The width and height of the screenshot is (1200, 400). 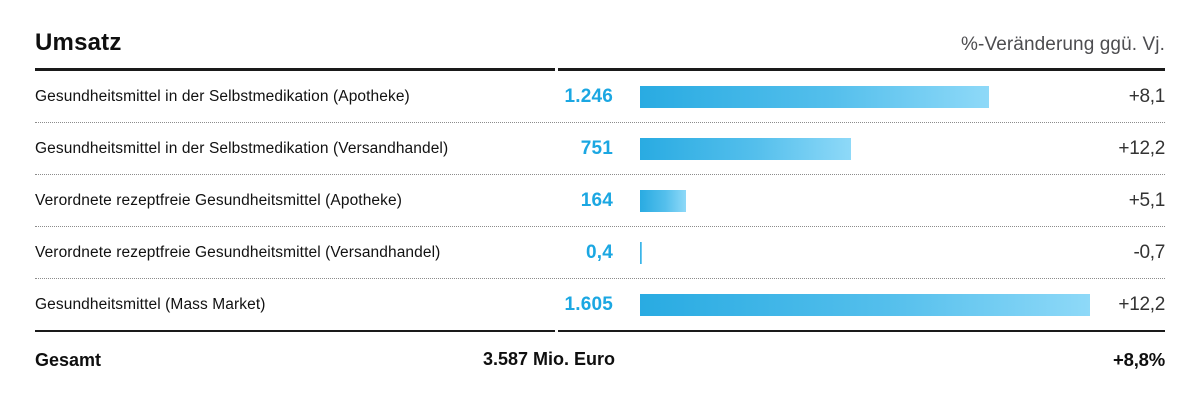 I want to click on row-change-pct: +5,1, so click(x=1147, y=200).